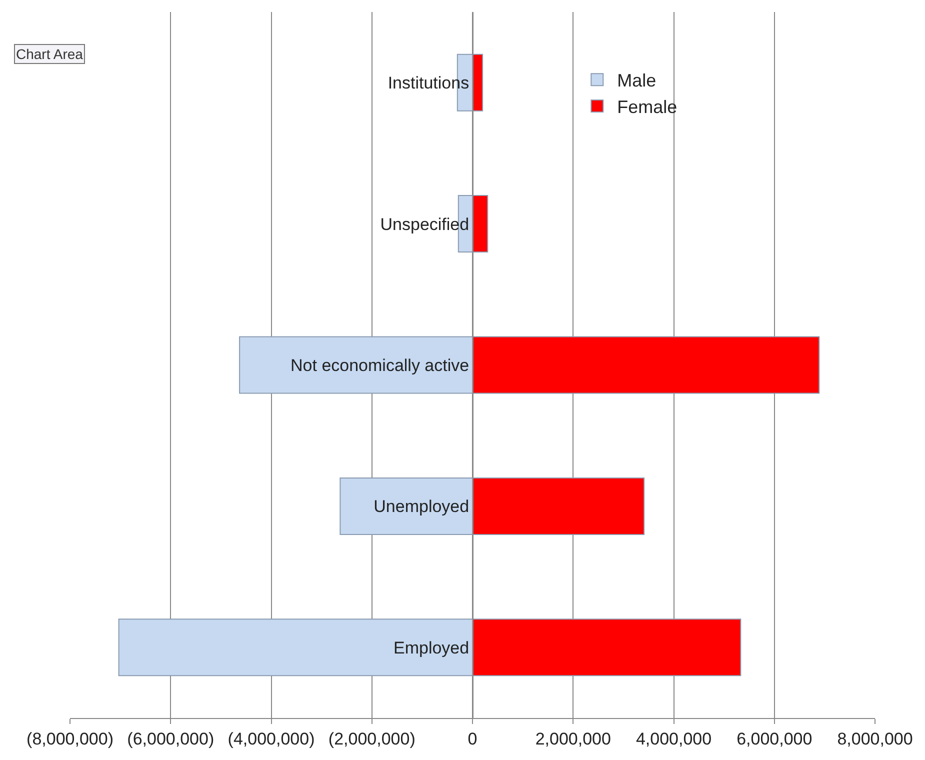  I want to click on legend-label: Male, so click(636, 80).